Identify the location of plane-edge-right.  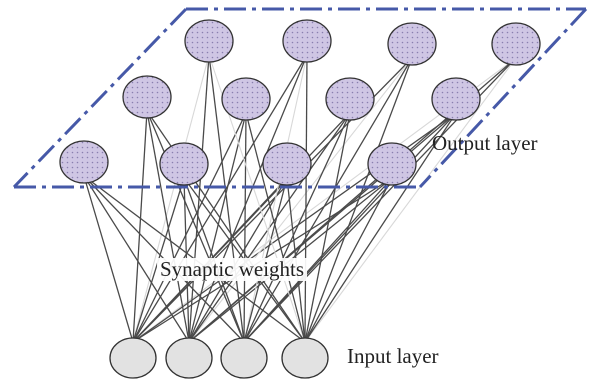
(503, 98).